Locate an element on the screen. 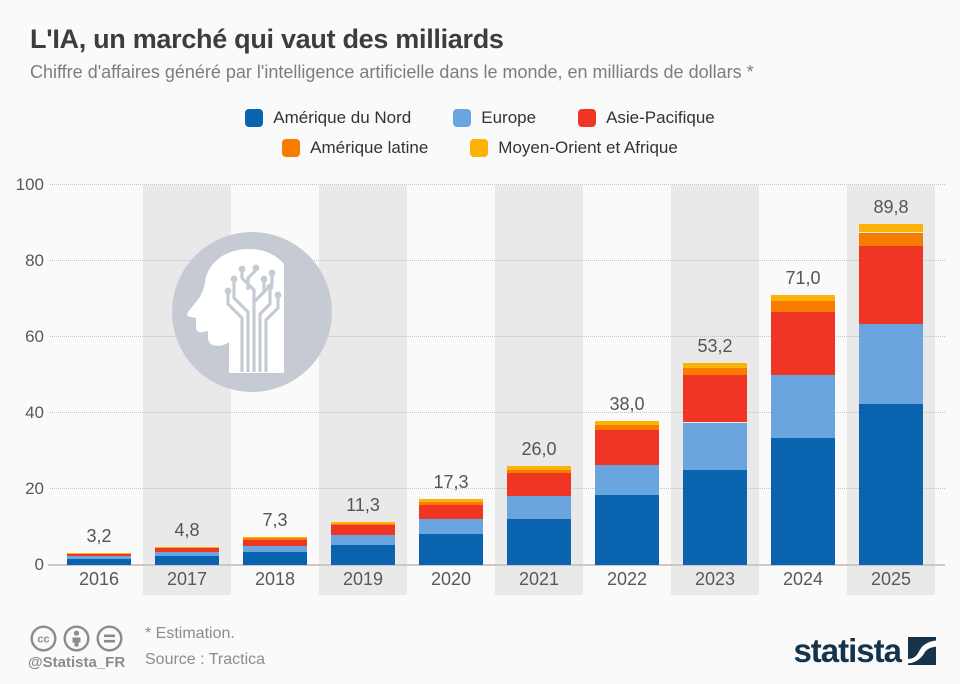 Image resolution: width=960 pixels, height=684 pixels. x-axis-label-2019: 2019 is located at coordinates (363, 579).